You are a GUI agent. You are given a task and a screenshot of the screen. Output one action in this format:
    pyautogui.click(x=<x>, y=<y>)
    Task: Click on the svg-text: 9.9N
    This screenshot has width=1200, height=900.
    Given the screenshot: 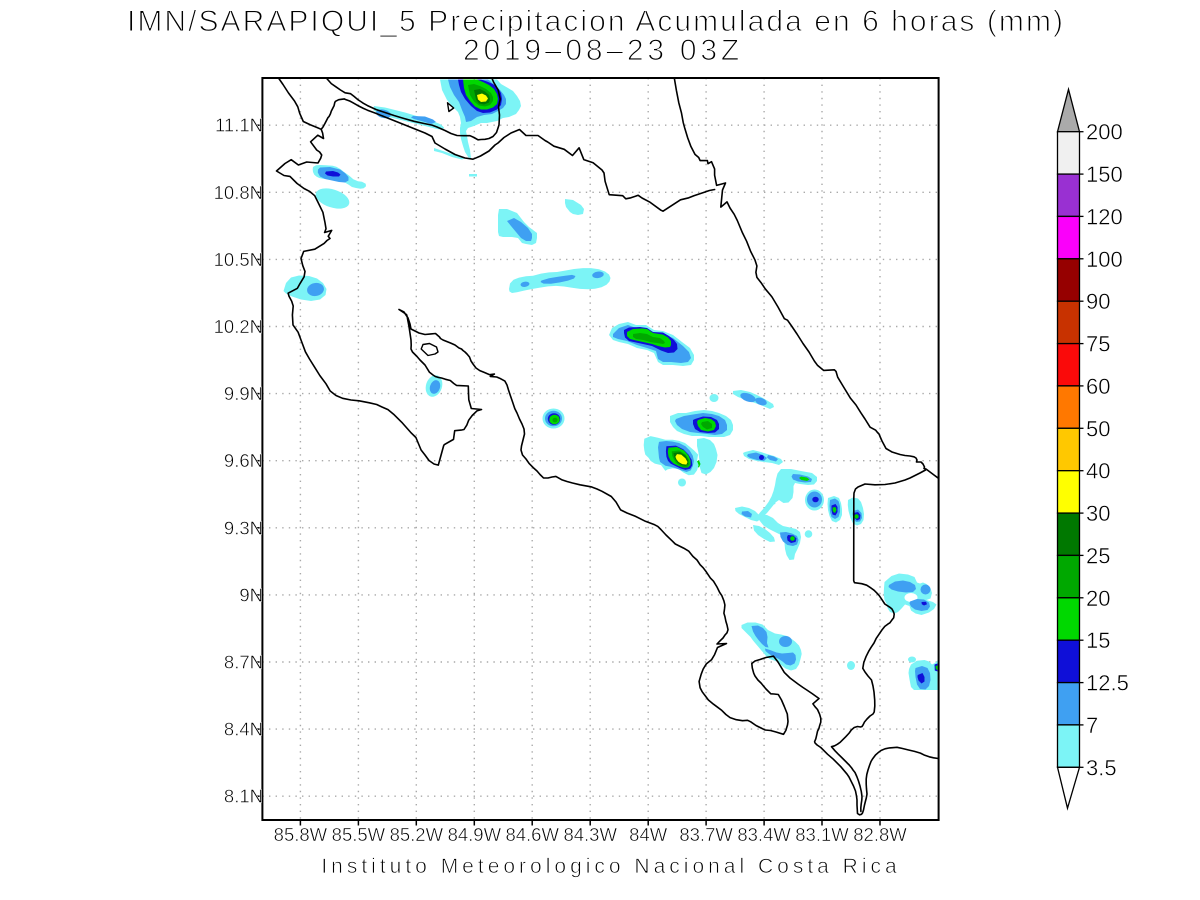 What is the action you would take?
    pyautogui.click(x=243, y=393)
    